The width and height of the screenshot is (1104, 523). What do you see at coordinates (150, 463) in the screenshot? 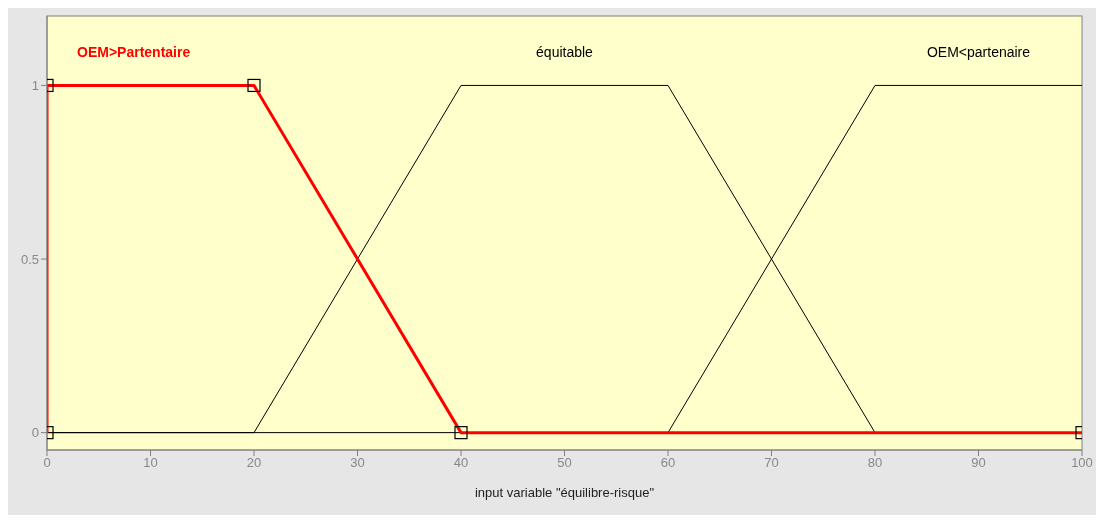
I see `x-tick-label: 10` at bounding box center [150, 463].